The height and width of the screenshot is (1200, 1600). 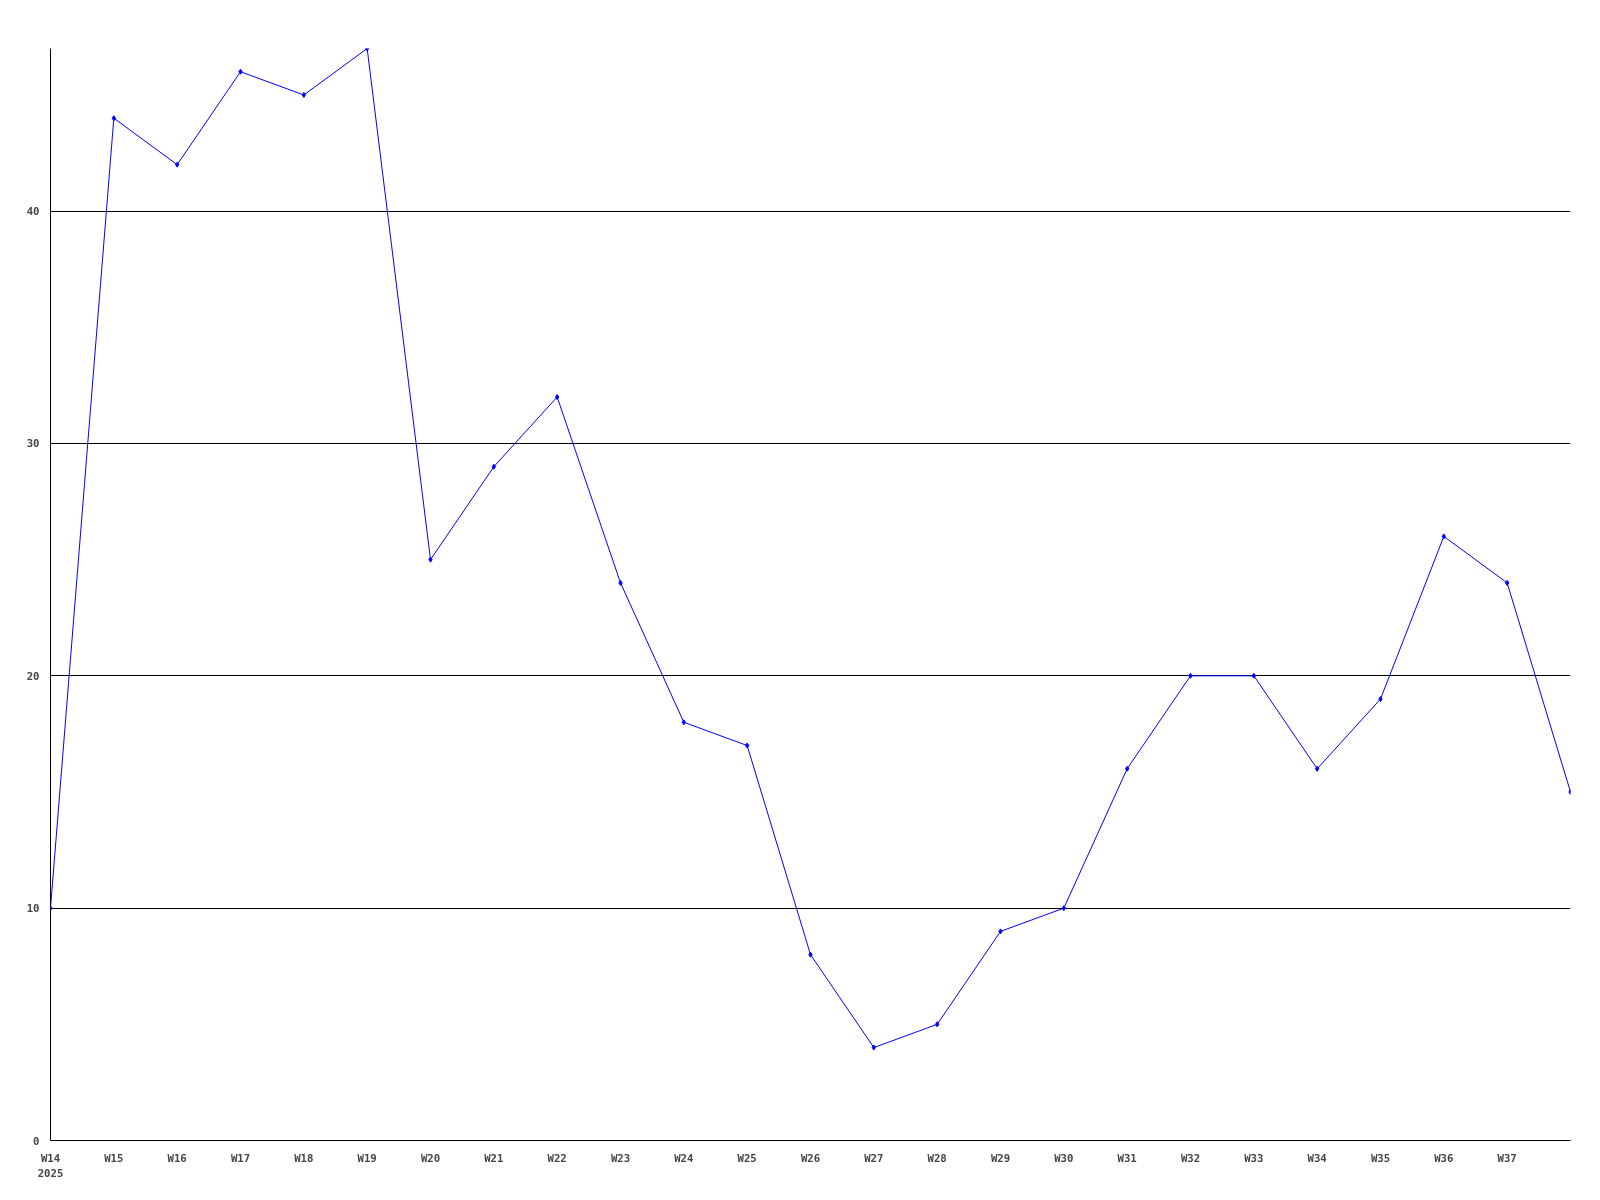 I want to click on x-tick-label: W28, so click(x=937, y=1158).